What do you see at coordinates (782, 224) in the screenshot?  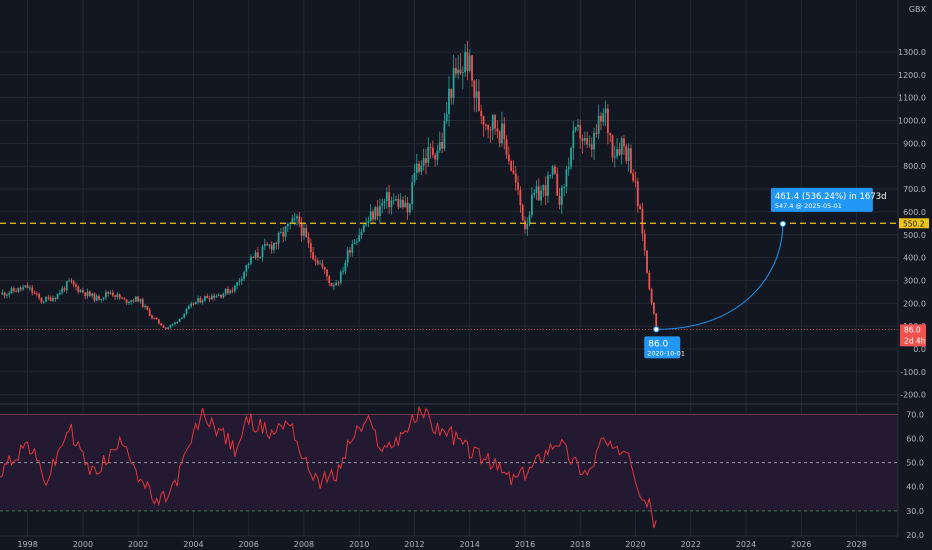 I see `projection-end-arrow-icon` at bounding box center [782, 224].